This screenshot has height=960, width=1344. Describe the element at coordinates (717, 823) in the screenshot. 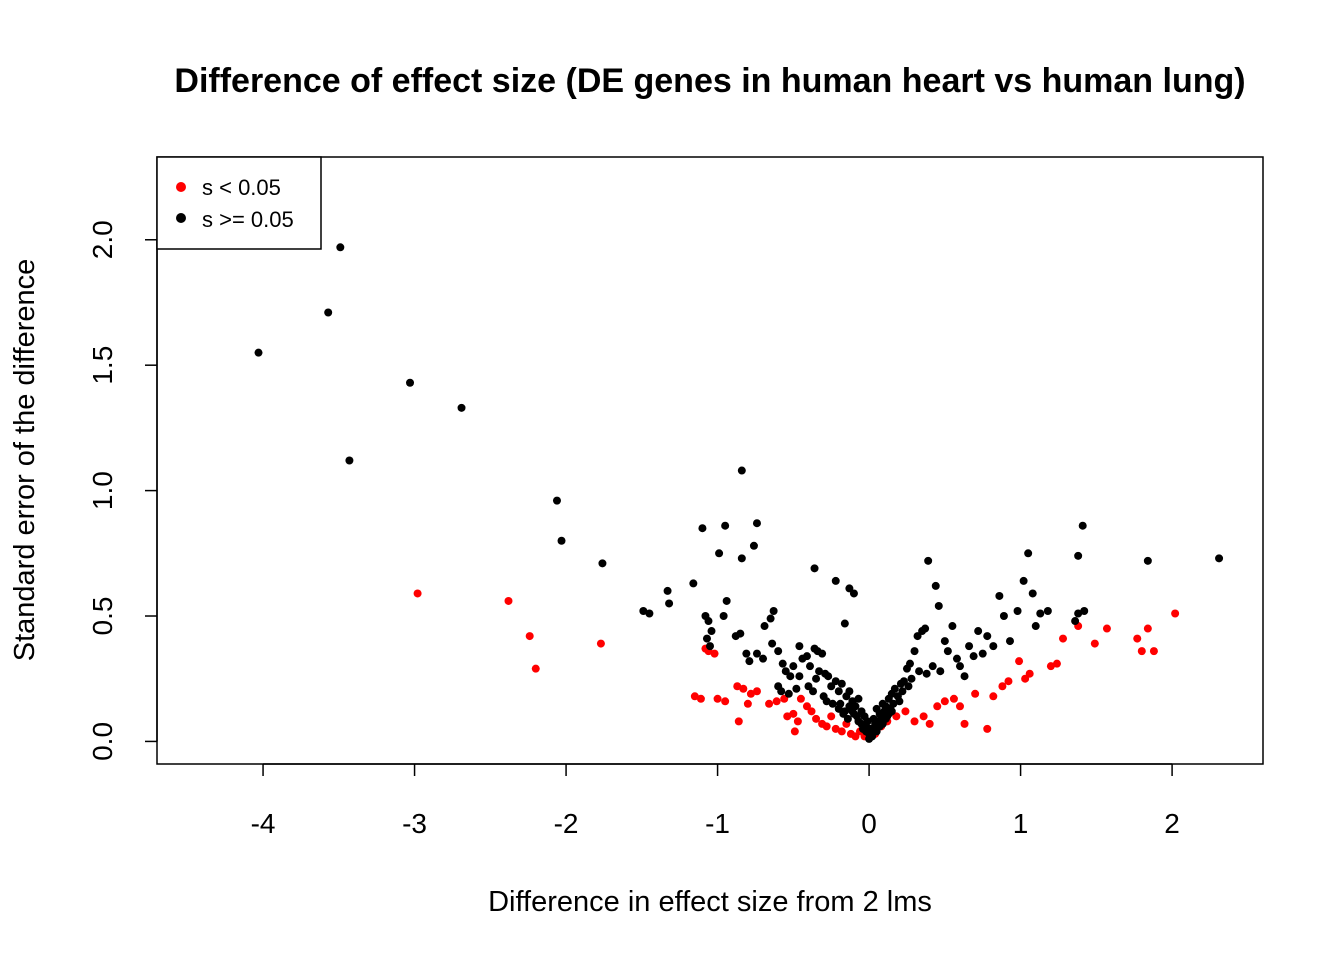

I see `x-tick-label: -1` at that location.